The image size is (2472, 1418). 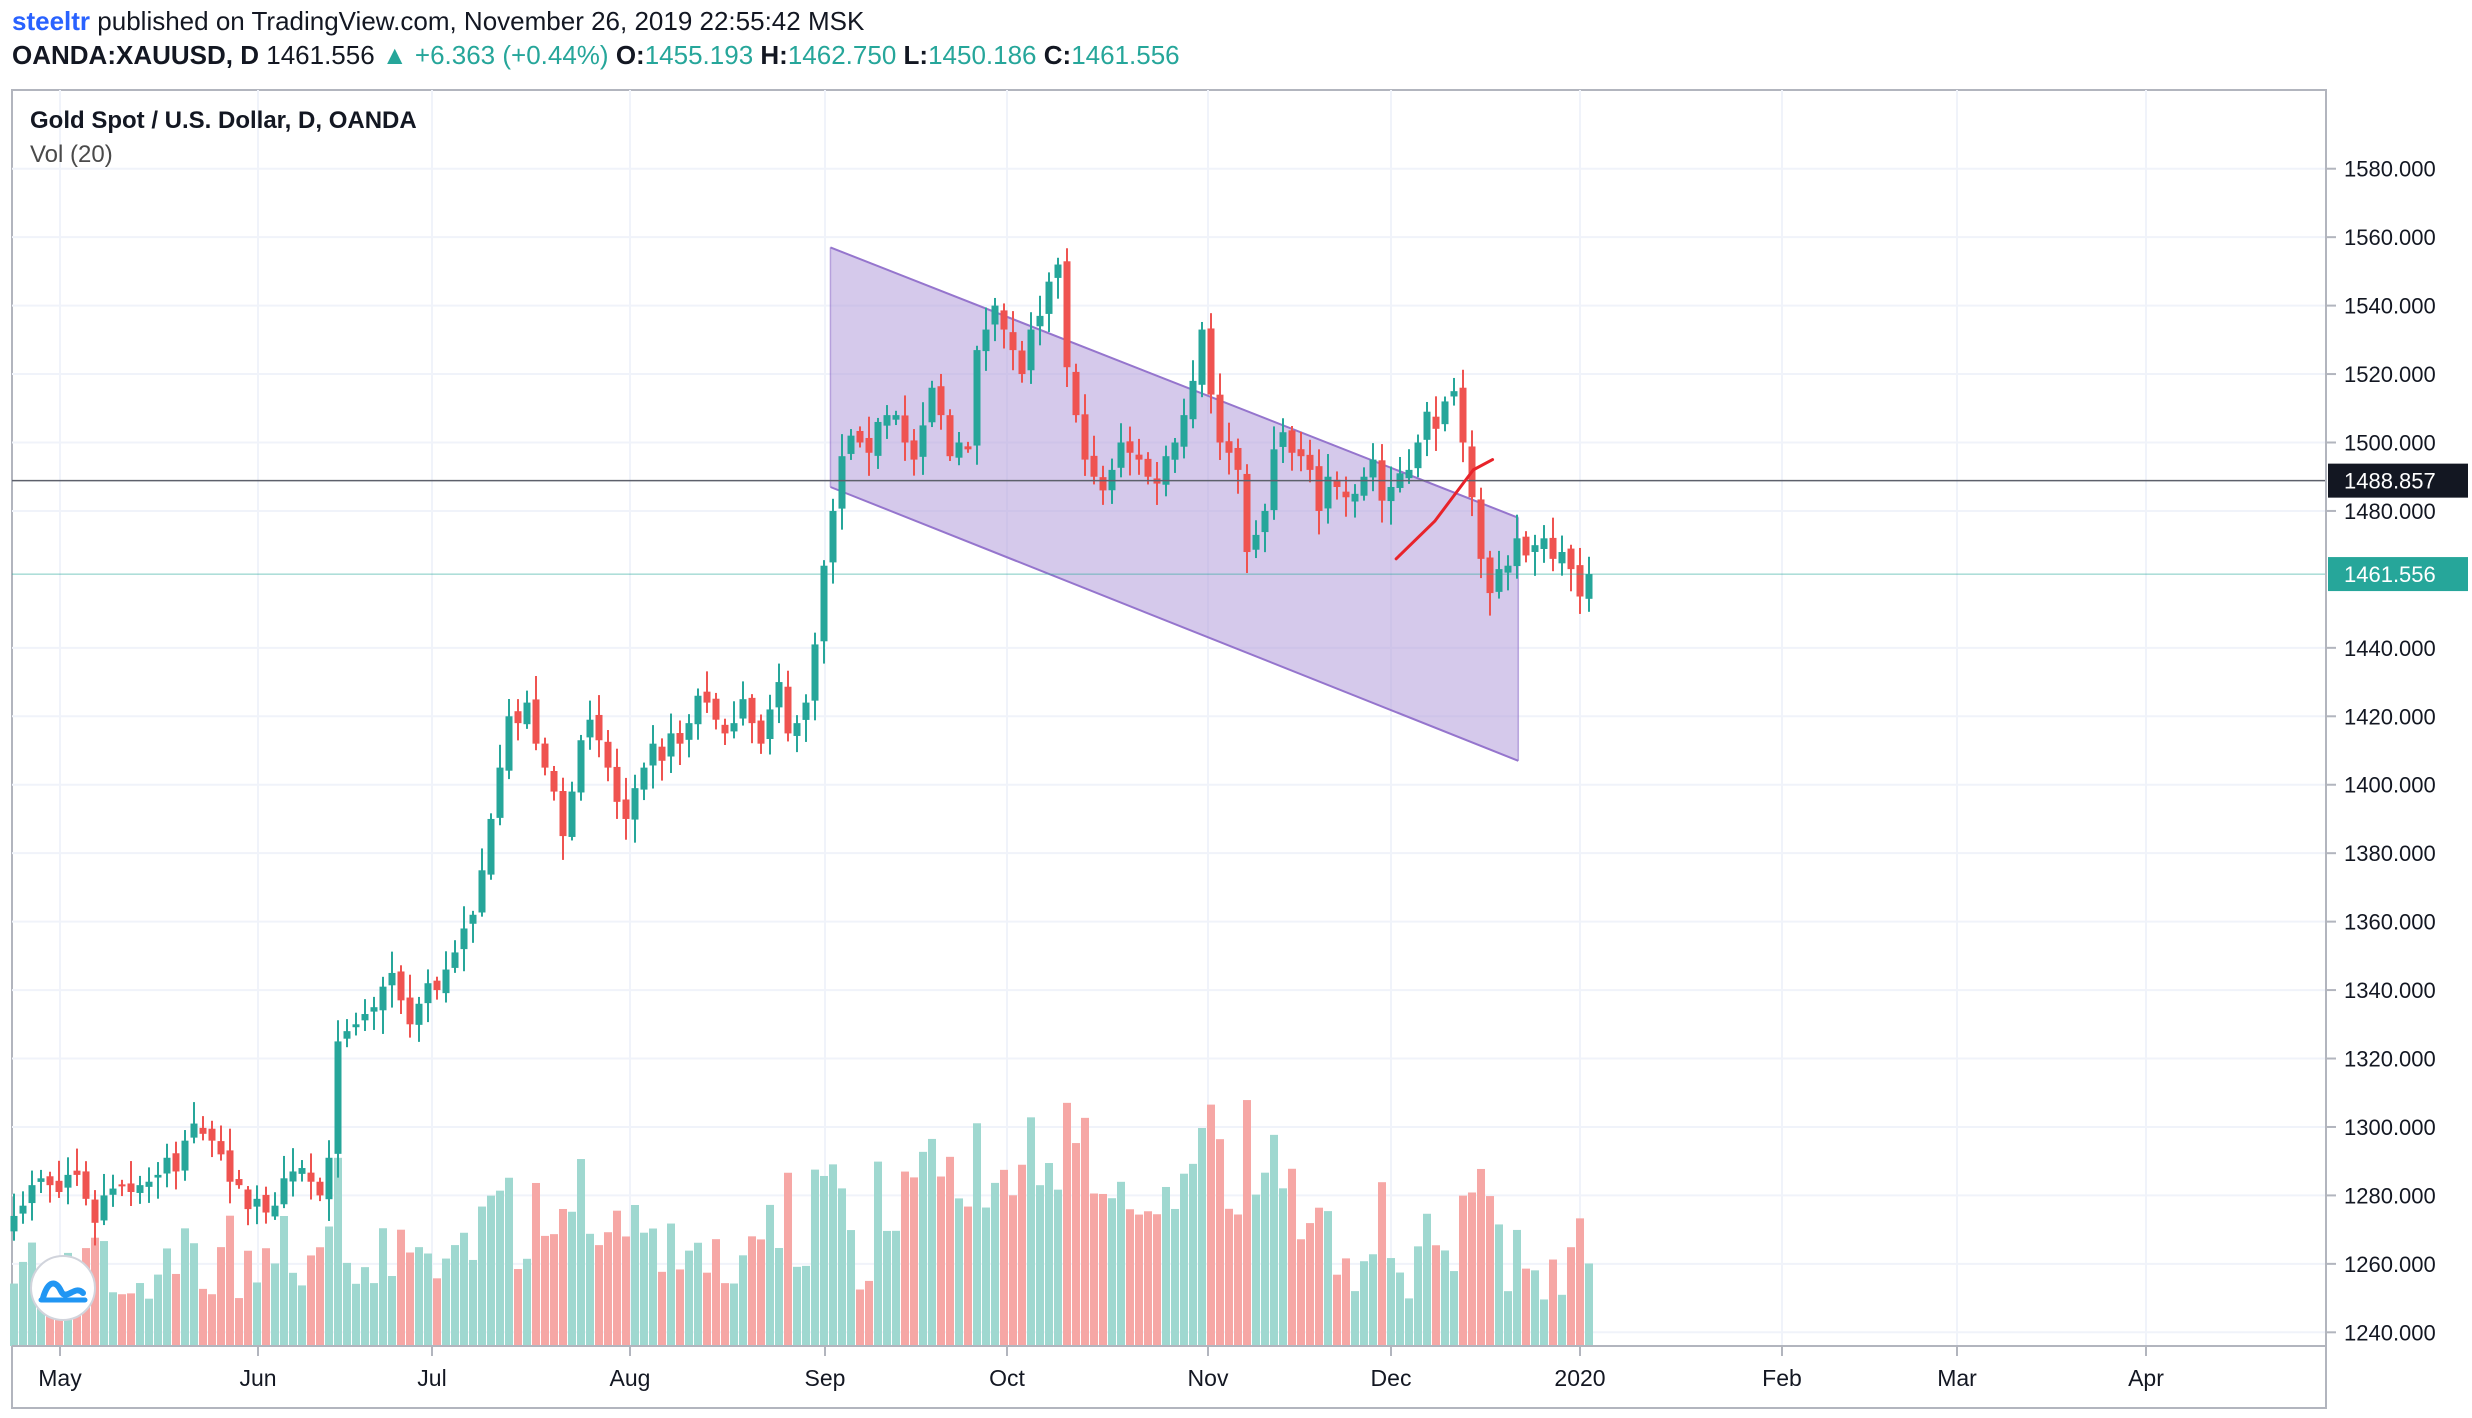 I want to click on open-label: O:, so click(x=630, y=55).